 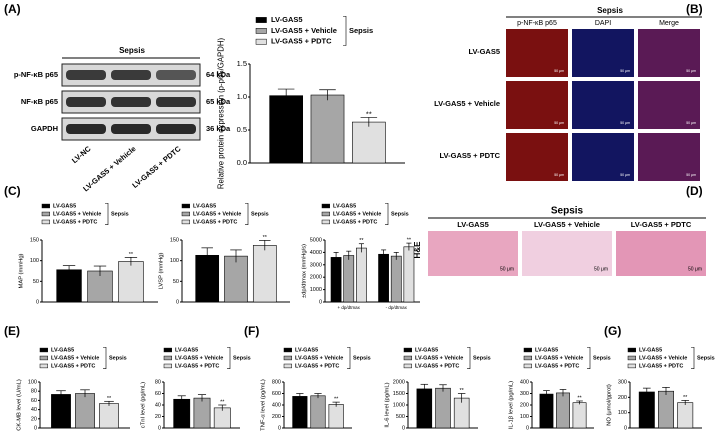 What do you see at coordinates (276, 382) in the screenshot?
I see `y-tick-label: 800` at bounding box center [276, 382].